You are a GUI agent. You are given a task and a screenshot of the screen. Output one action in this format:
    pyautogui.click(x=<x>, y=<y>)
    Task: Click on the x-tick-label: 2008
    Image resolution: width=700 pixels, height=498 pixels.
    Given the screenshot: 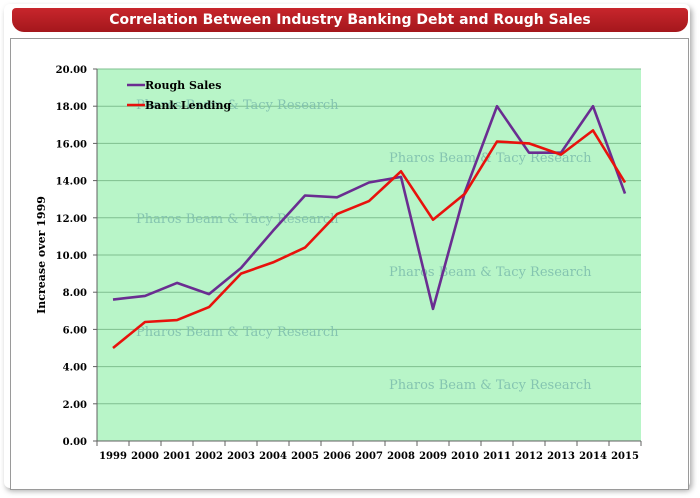 What is the action you would take?
    pyautogui.click(x=401, y=456)
    